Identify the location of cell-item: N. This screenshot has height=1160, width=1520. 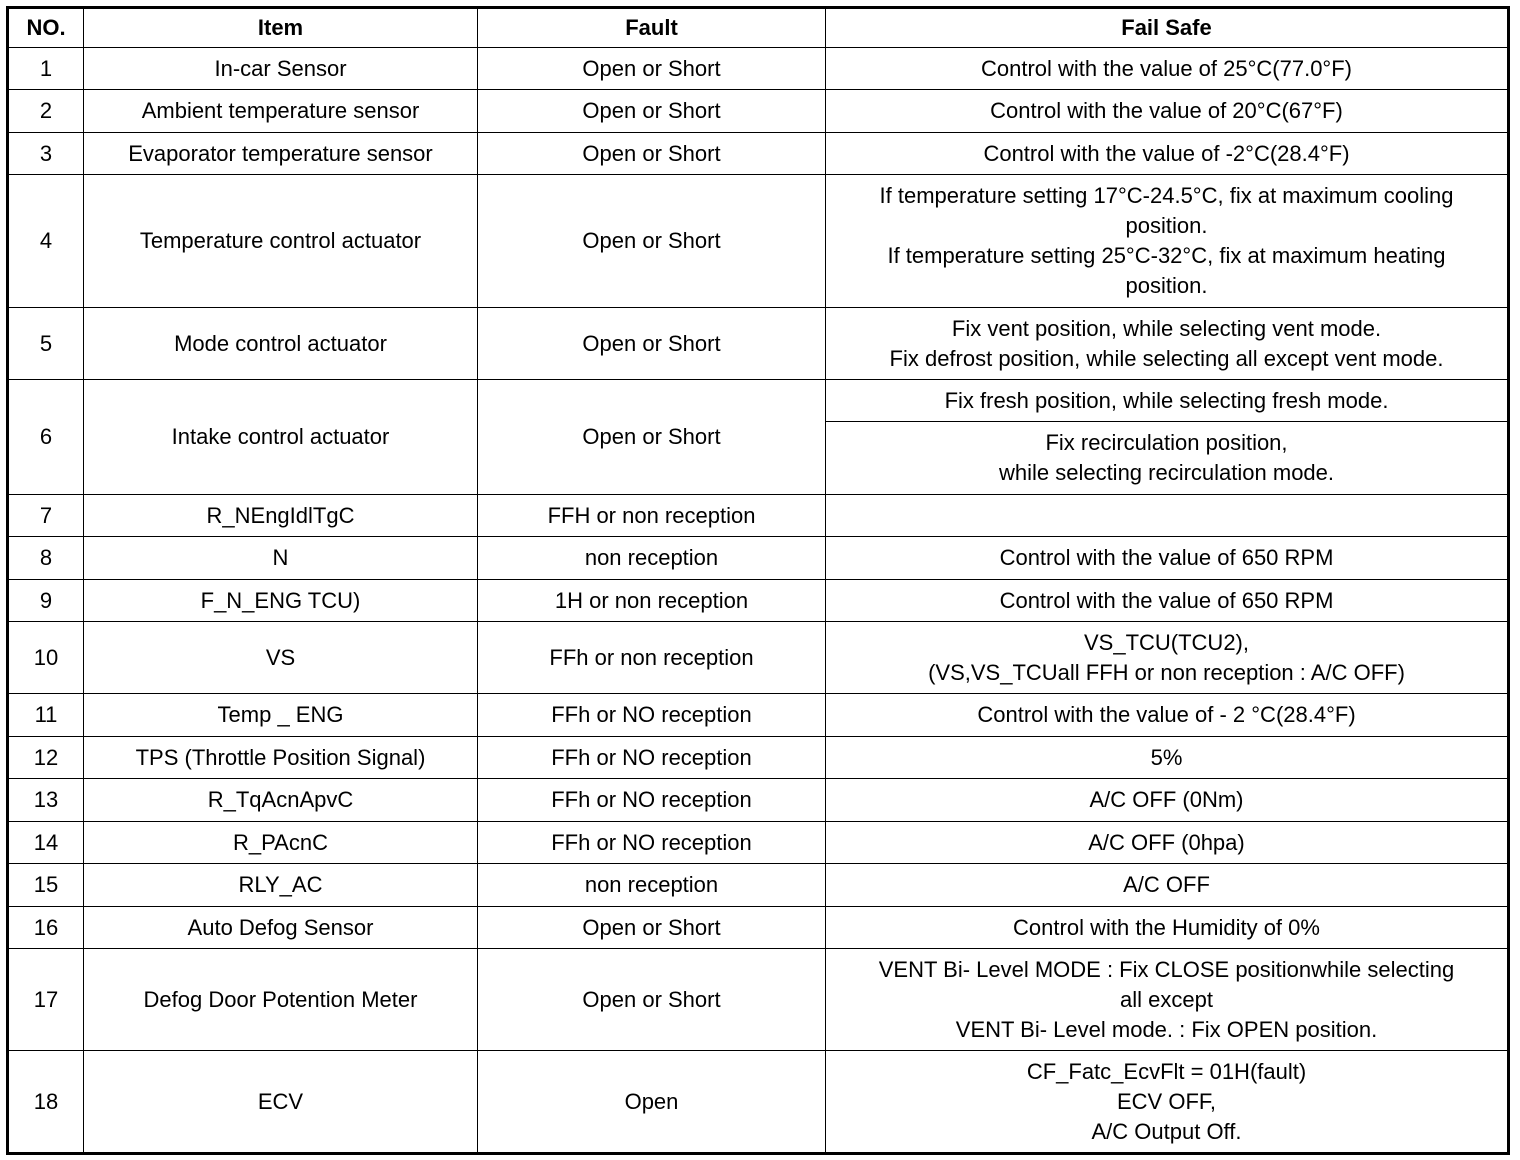
(280, 558).